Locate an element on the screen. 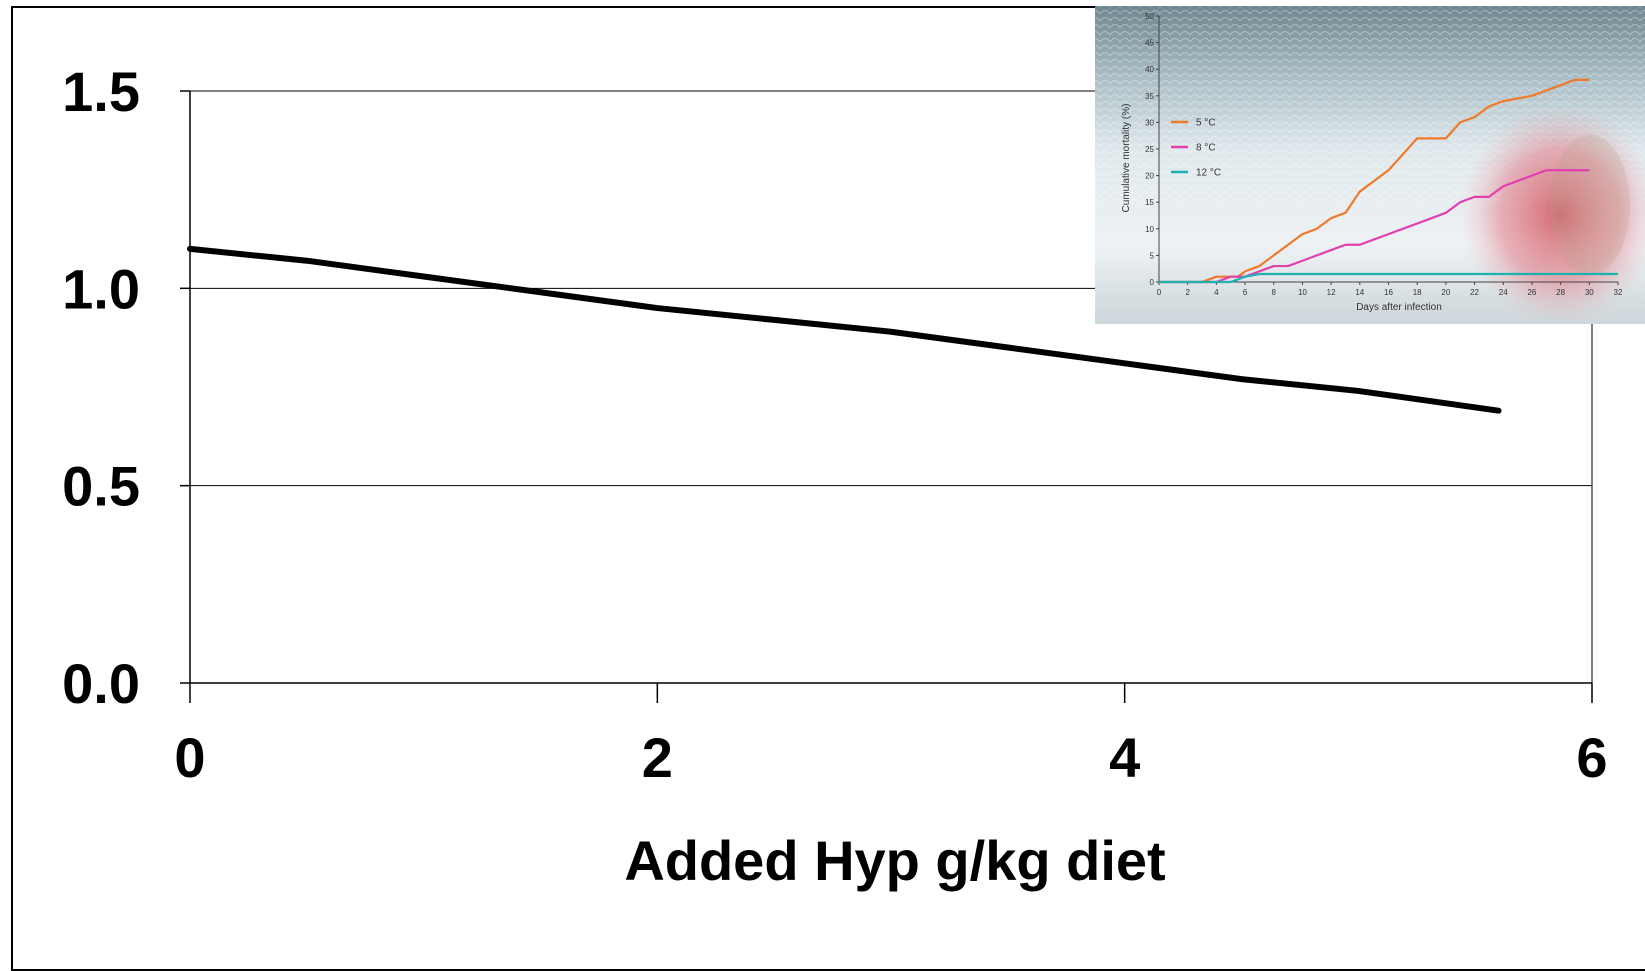  inset-x-tick-label: 2 is located at coordinates (1187, 292).